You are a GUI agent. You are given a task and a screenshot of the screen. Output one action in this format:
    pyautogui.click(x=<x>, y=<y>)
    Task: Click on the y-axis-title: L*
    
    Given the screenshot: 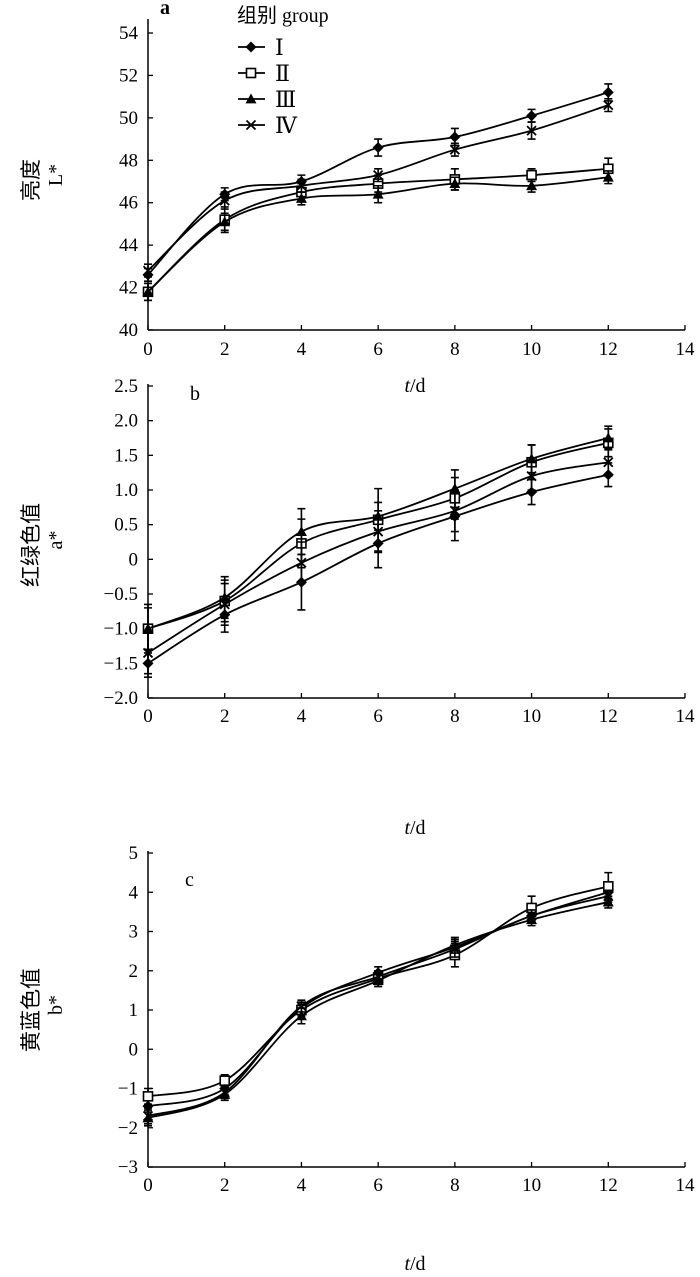 What is the action you would take?
    pyautogui.click(x=56, y=175)
    